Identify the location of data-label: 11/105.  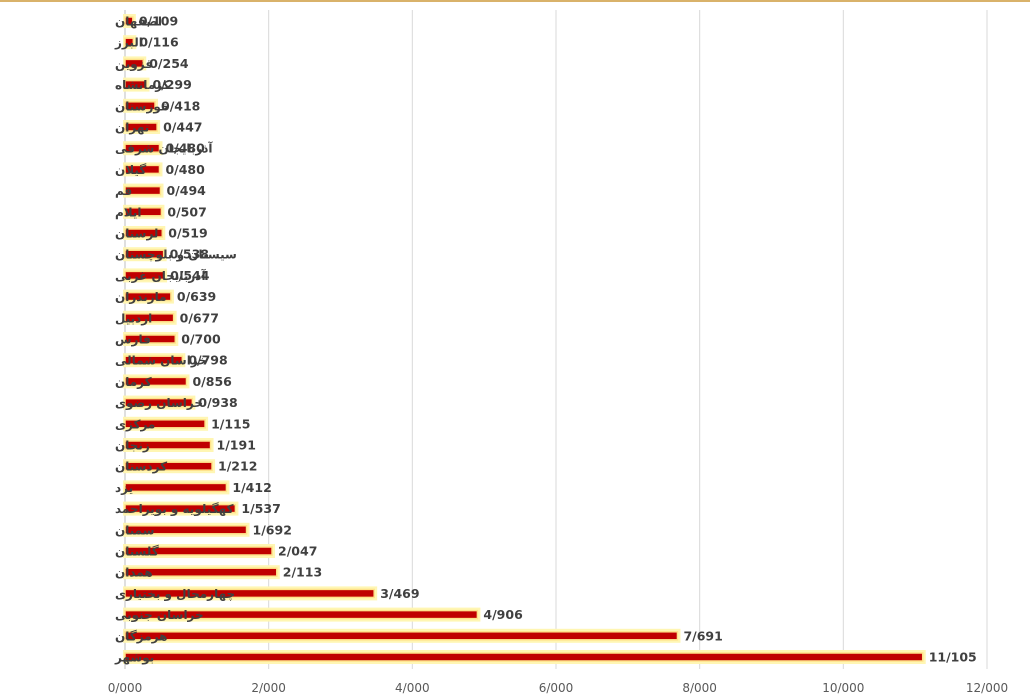
(953, 657).